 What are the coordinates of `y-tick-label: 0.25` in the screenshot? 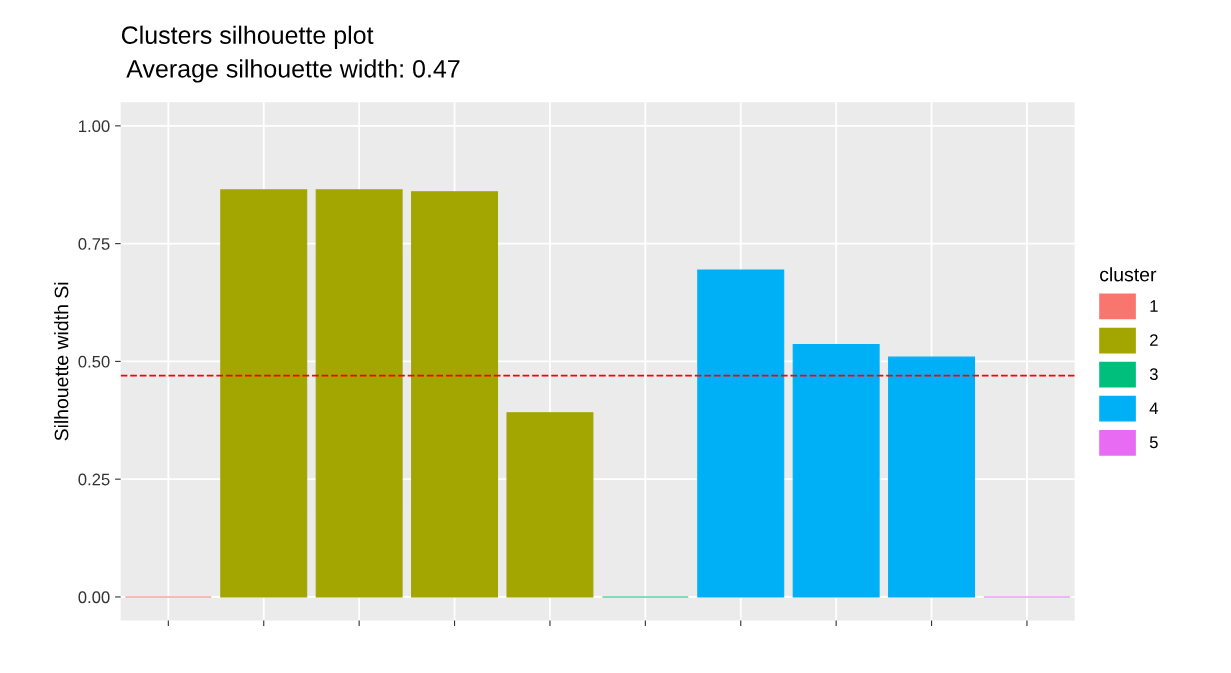 It's located at (94, 479).